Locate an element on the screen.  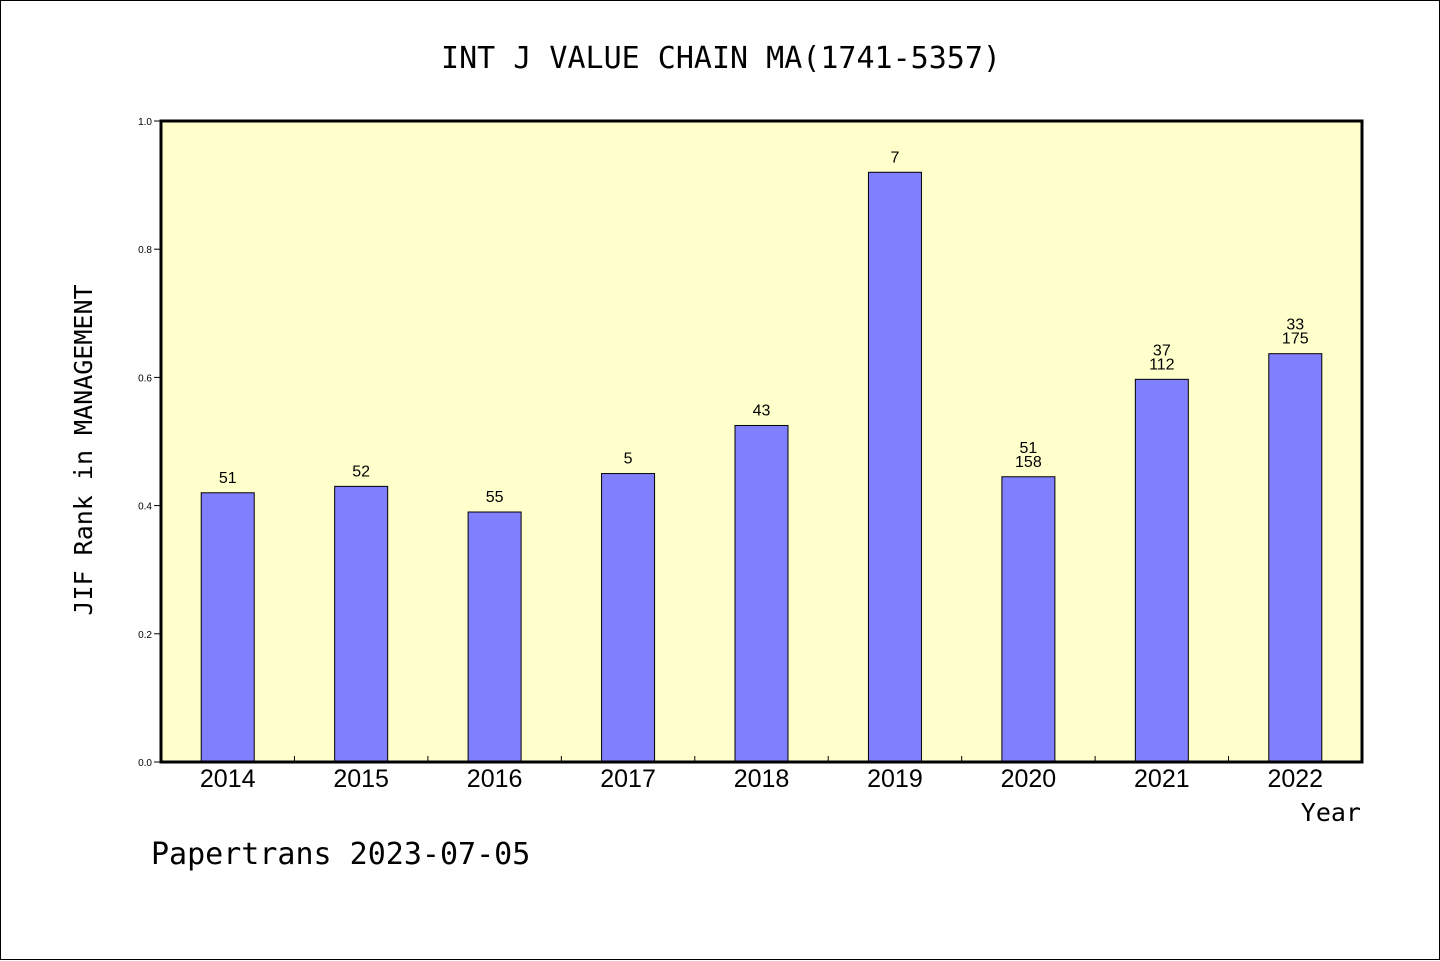
data-label-2021: 112 is located at coordinates (1162, 364).